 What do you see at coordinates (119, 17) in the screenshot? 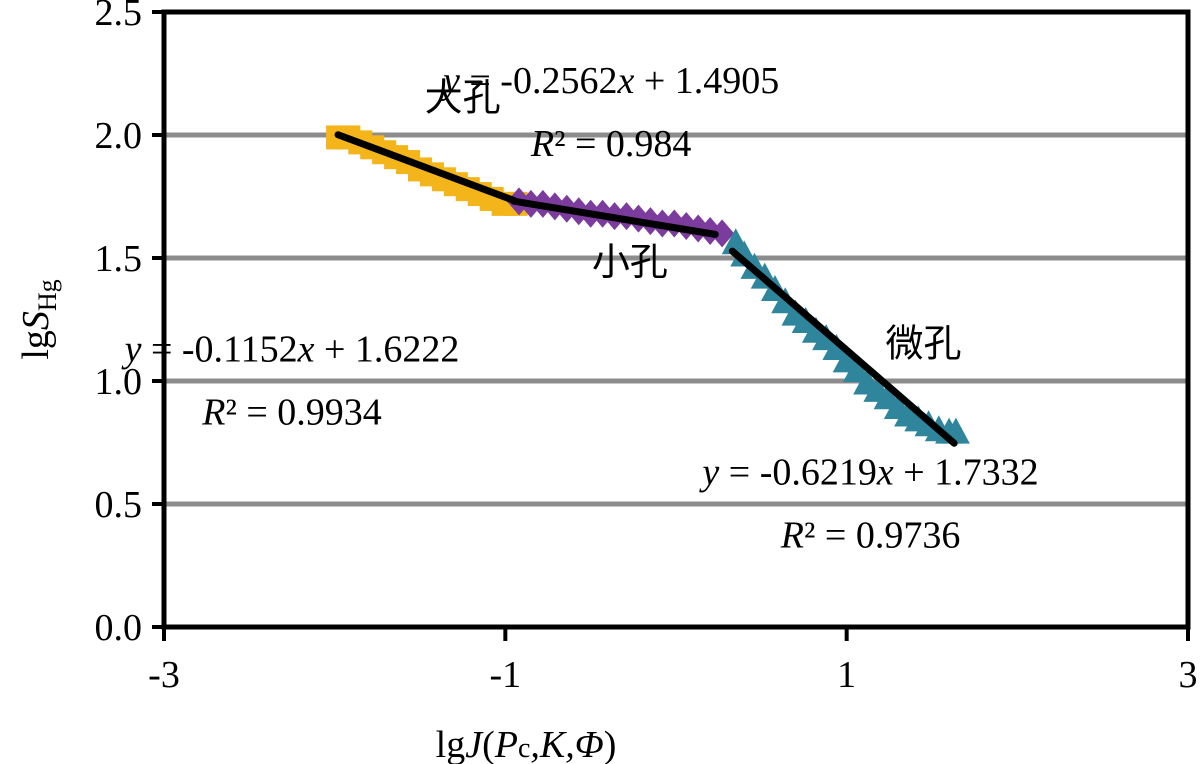
I see `y-tick-label: 2.5` at bounding box center [119, 17].